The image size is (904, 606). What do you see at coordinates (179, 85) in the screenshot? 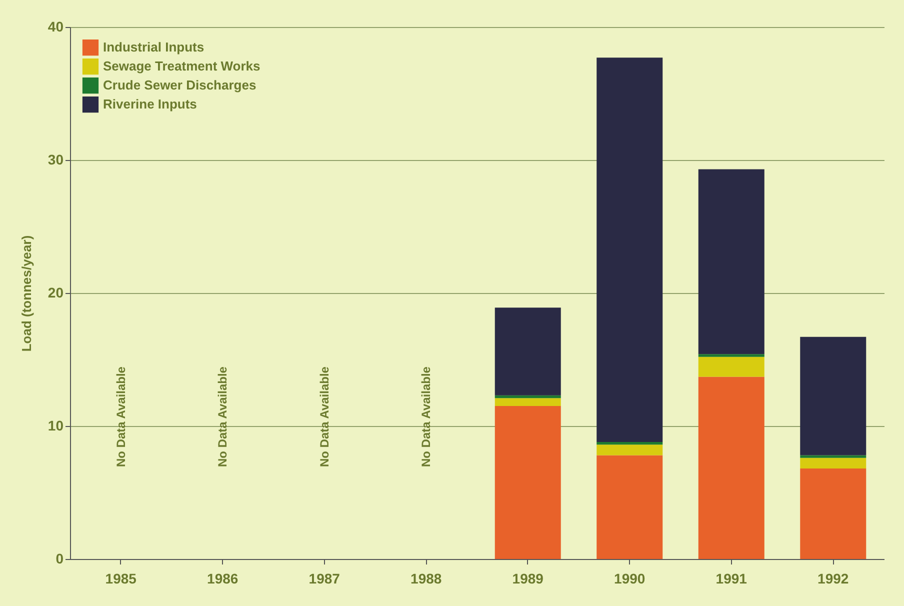
I see `legend-label: Crude Sewer Discharges` at bounding box center [179, 85].